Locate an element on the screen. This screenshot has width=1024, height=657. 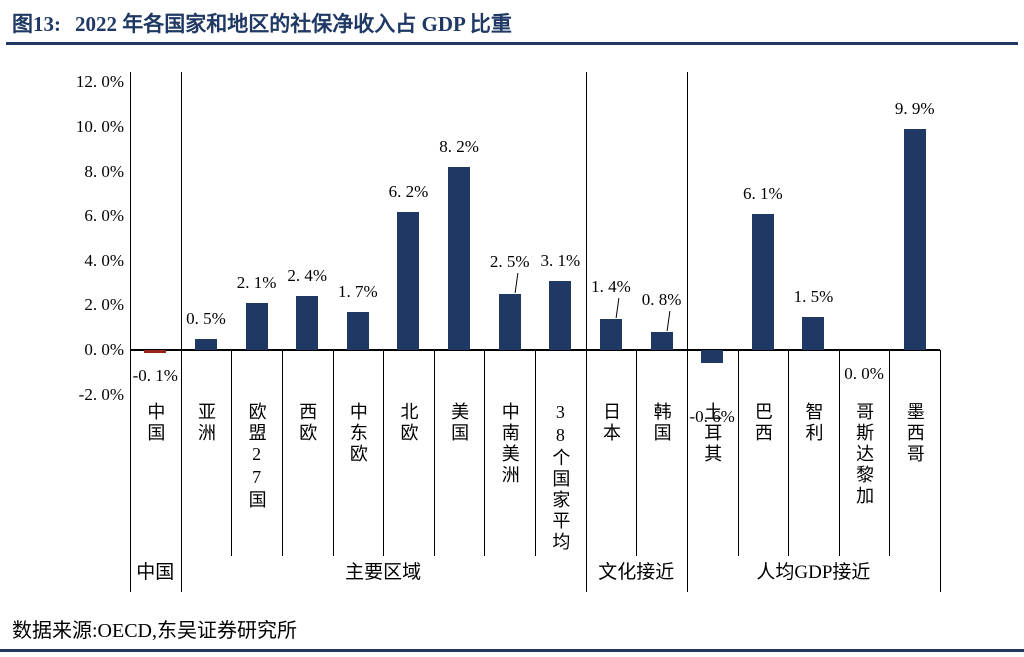
bar-中东欧 is located at coordinates (357, 331).